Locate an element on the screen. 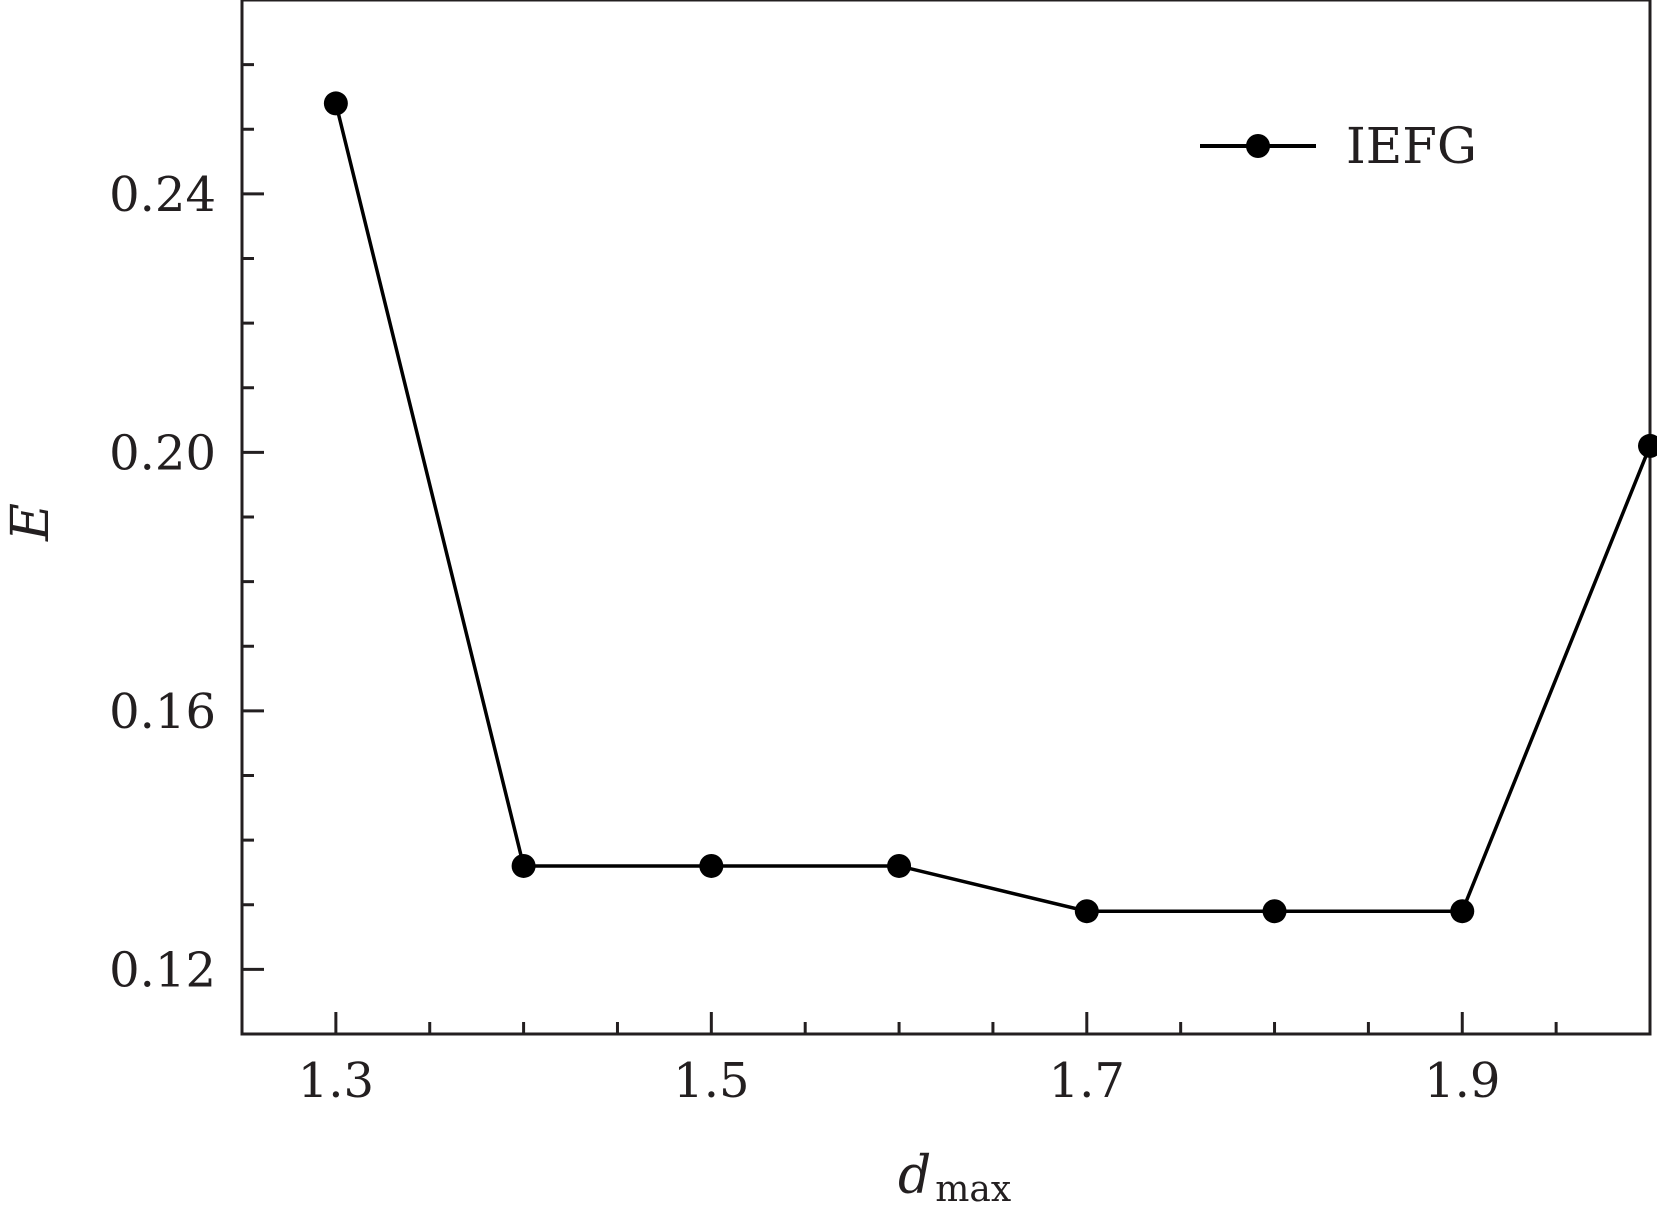 The width and height of the screenshot is (1657, 1217). x-tick-label: 1.7 is located at coordinates (1087, 1081).